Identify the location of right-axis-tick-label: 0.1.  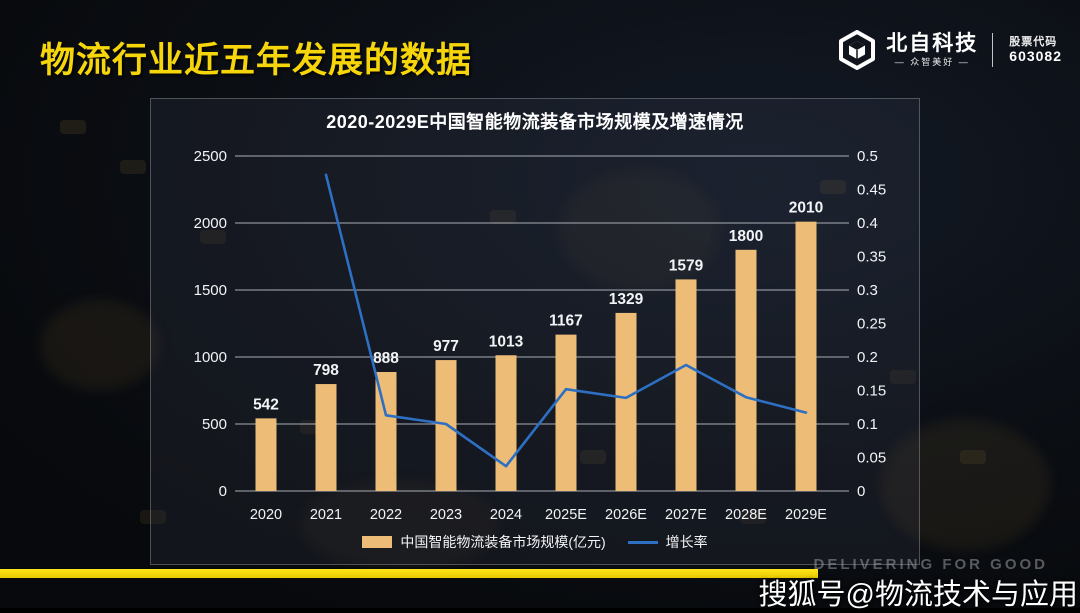
(867, 424).